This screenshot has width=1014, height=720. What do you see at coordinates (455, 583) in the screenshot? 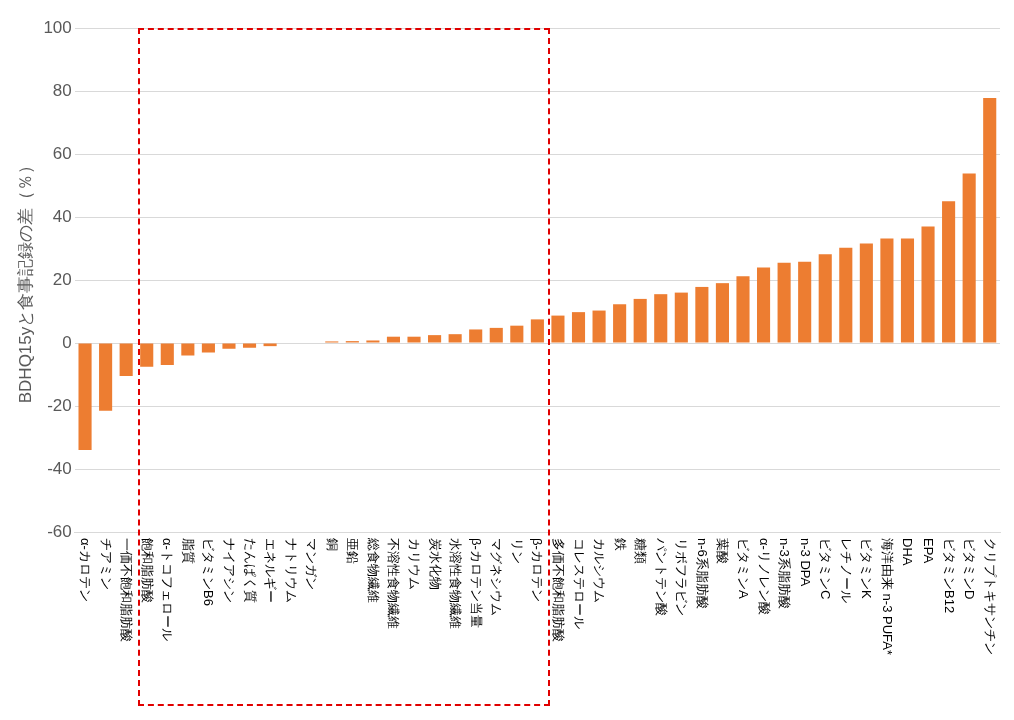
I see `x-tick-label: 水溶性食物繊維` at bounding box center [455, 583].